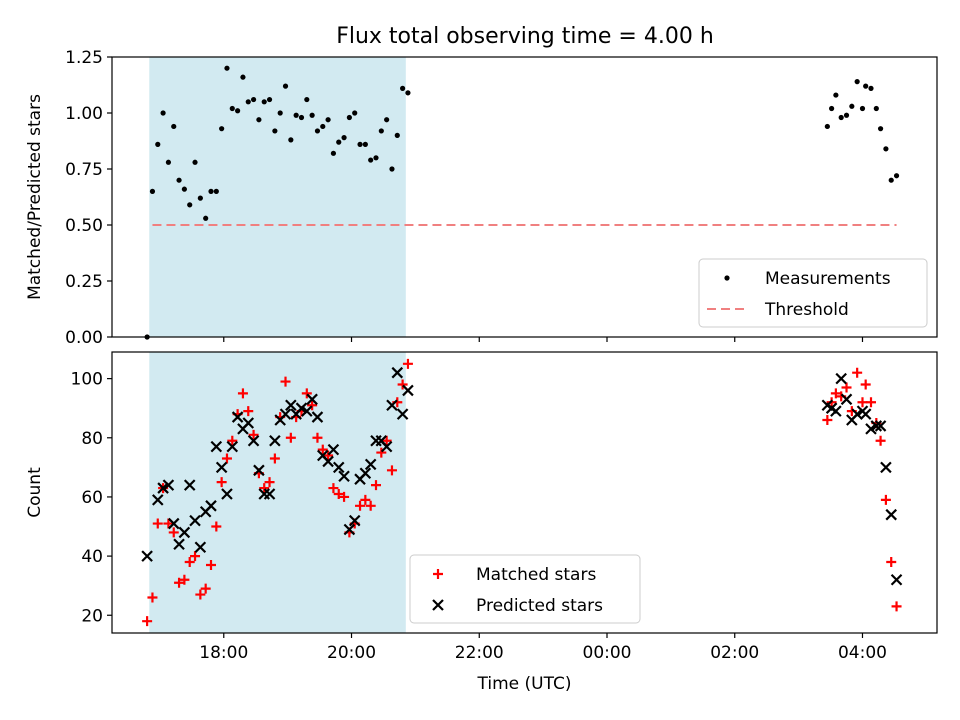 The width and height of the screenshot is (960, 720). I want to click on y-axis-label: Count, so click(35, 492).